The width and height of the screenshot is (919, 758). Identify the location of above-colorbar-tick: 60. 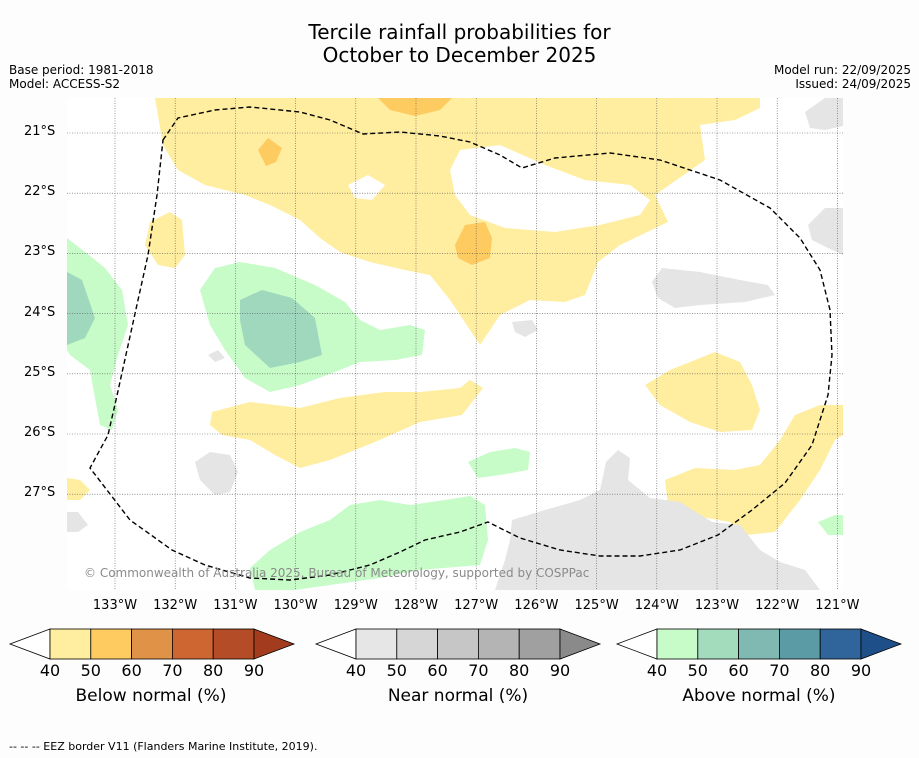
(738, 670).